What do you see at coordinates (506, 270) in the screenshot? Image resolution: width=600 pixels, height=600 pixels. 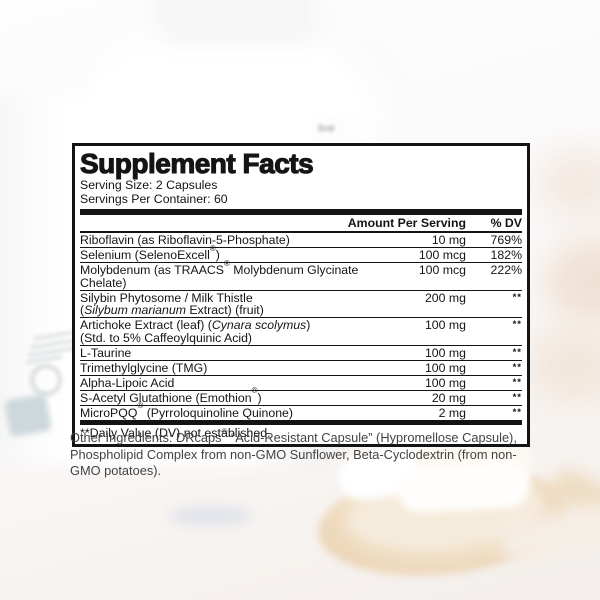 I see `dv-value: 222%` at bounding box center [506, 270].